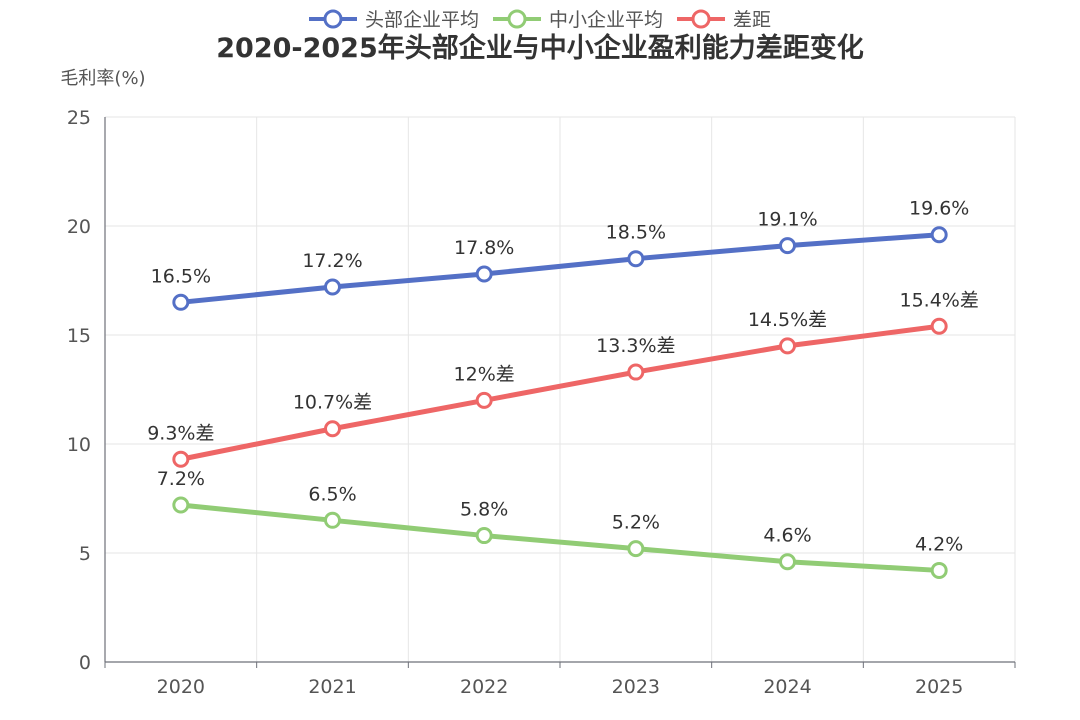 This screenshot has height=720, width=1080. Describe the element at coordinates (787, 220) in the screenshot. I see `data-label: 19.1%` at that location.